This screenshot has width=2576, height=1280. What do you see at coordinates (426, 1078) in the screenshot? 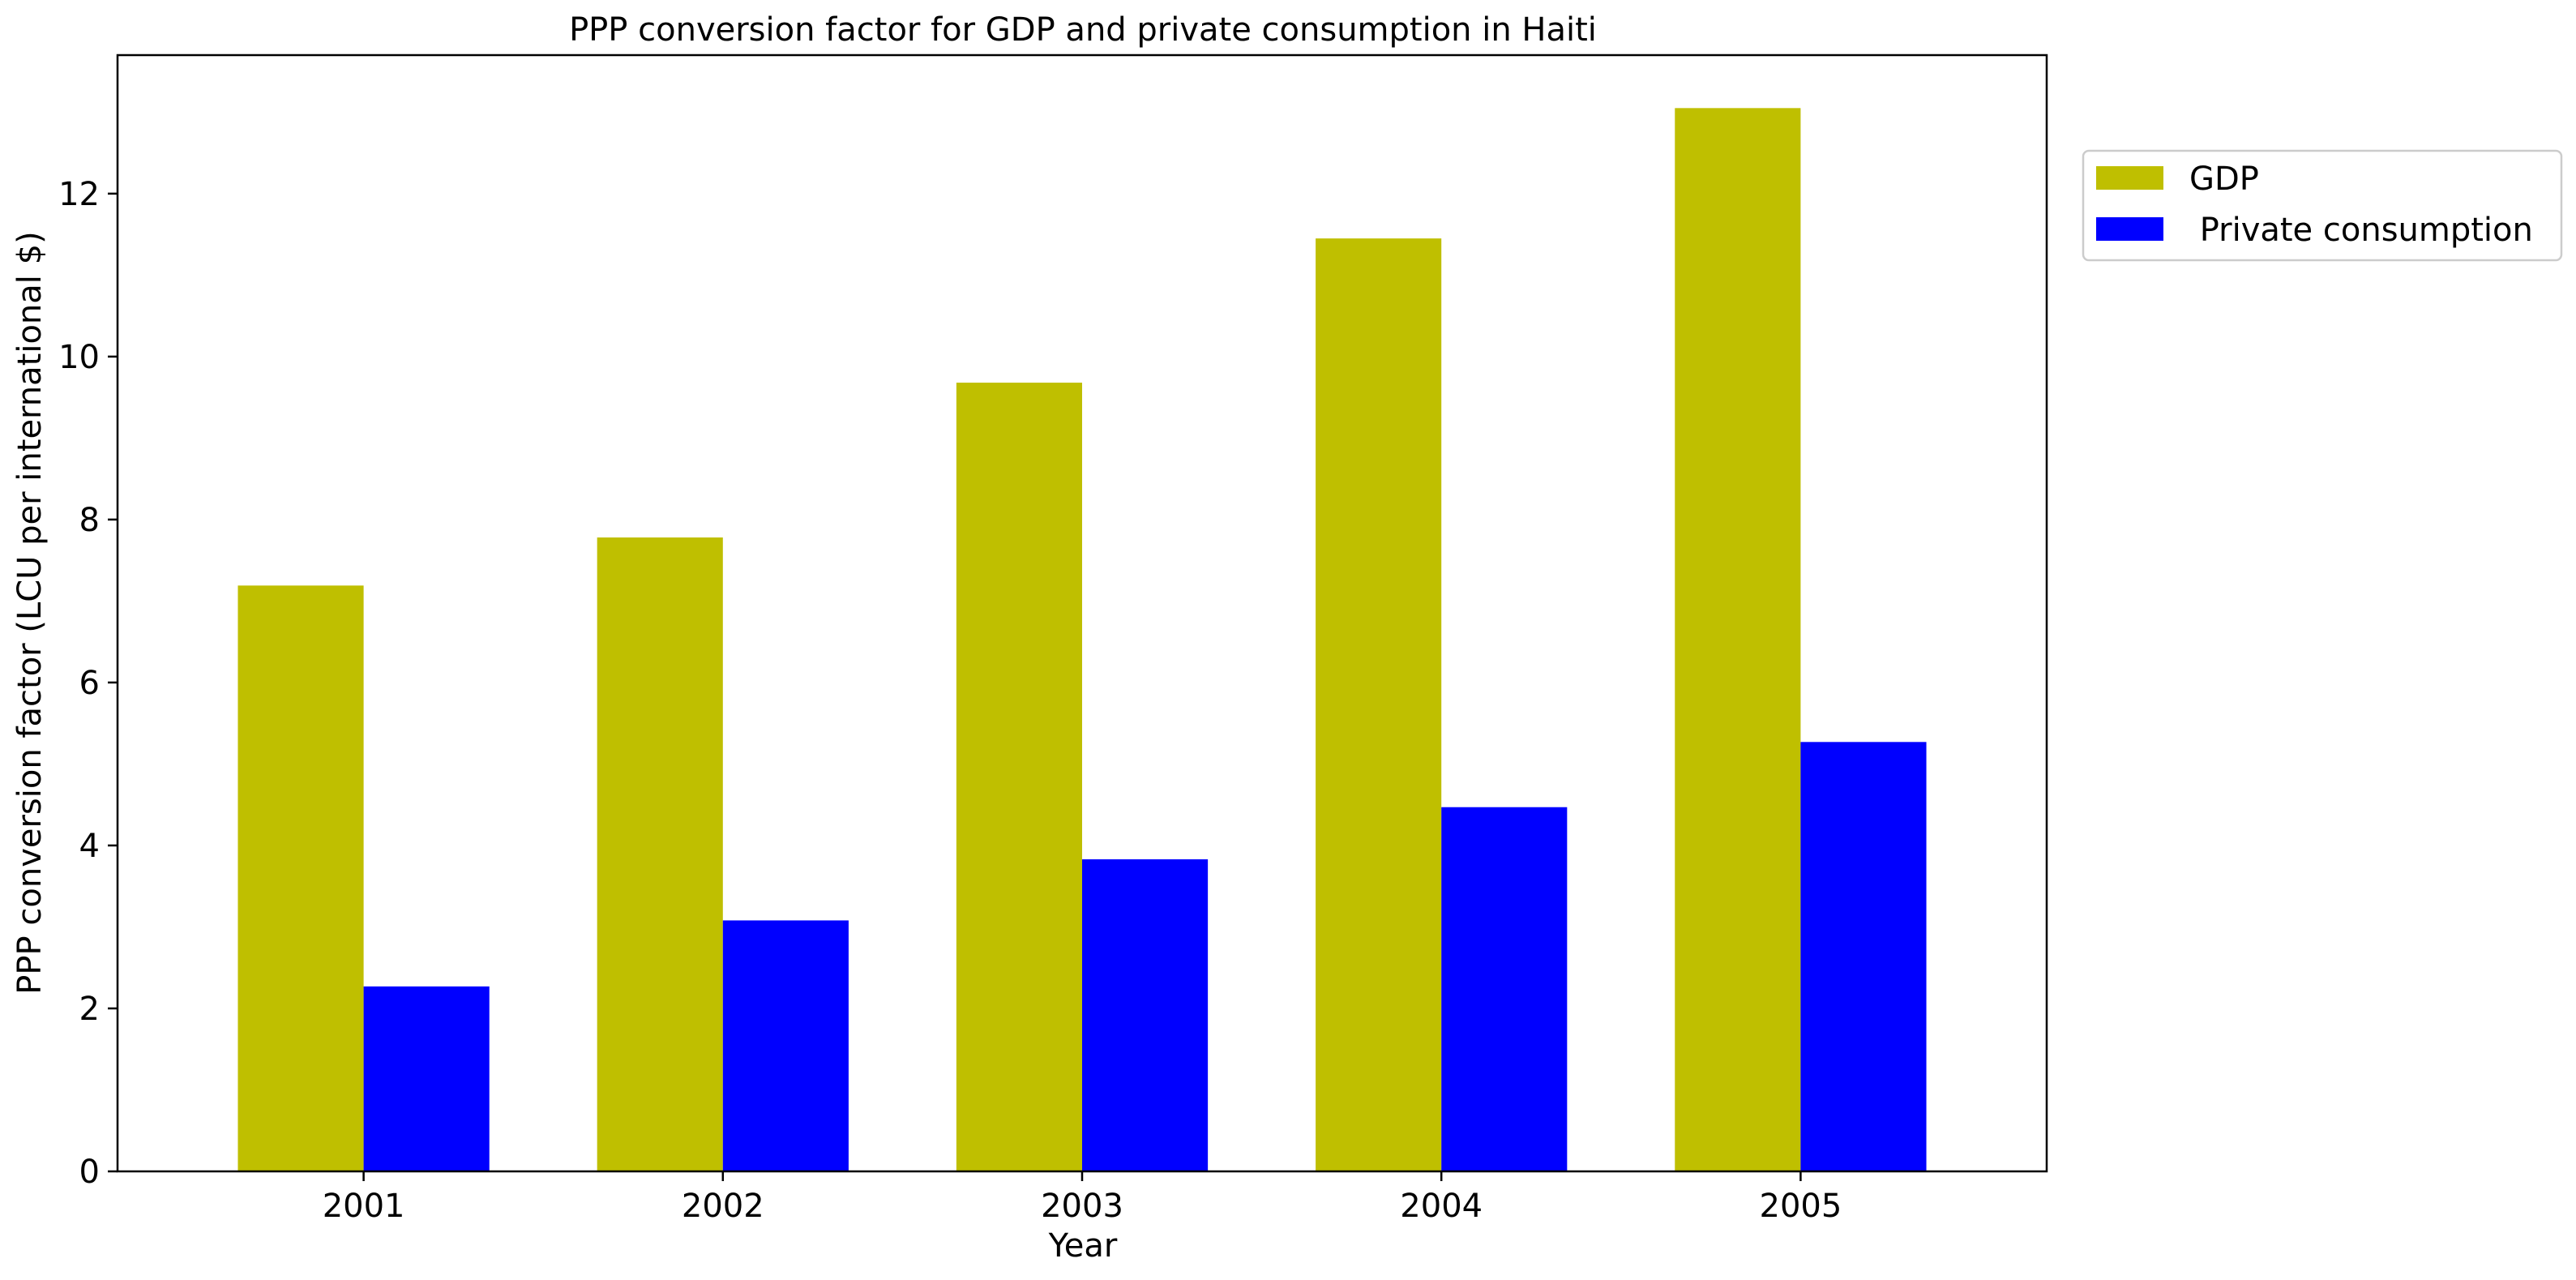
I see `bar-private-consumption-2001` at bounding box center [426, 1078].